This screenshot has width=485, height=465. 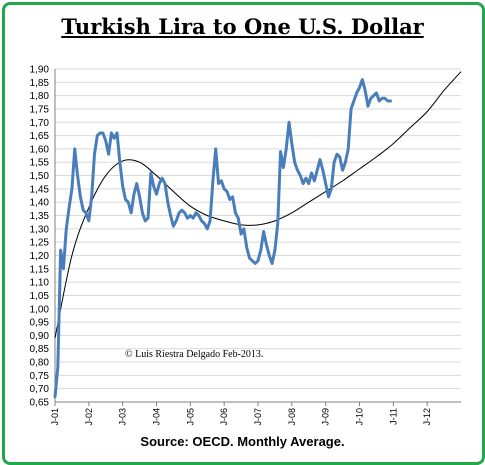 I want to click on y-tick-label: 1,70, so click(x=40, y=123).